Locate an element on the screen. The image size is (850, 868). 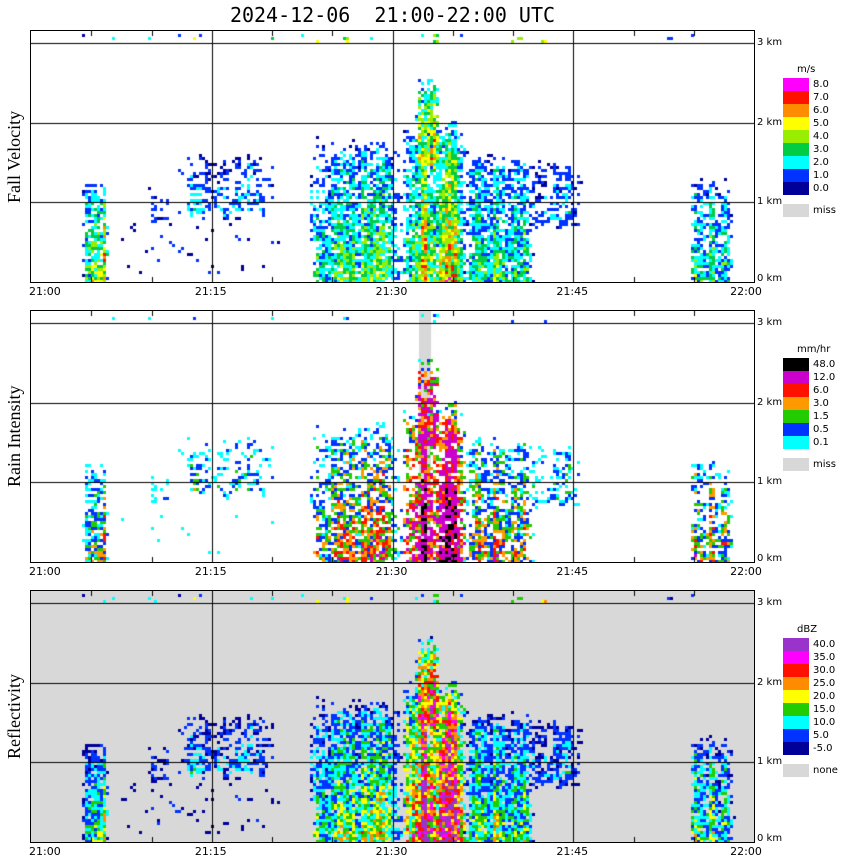
legend-label: 7.0 is located at coordinates (821, 97).